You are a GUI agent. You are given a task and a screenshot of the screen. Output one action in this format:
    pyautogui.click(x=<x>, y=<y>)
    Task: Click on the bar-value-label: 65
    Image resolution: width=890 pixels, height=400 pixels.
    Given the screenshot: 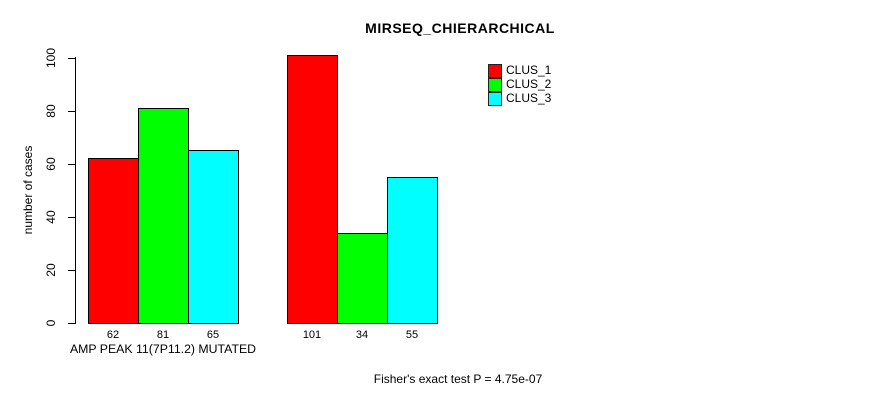 What is the action you would take?
    pyautogui.click(x=213, y=335)
    